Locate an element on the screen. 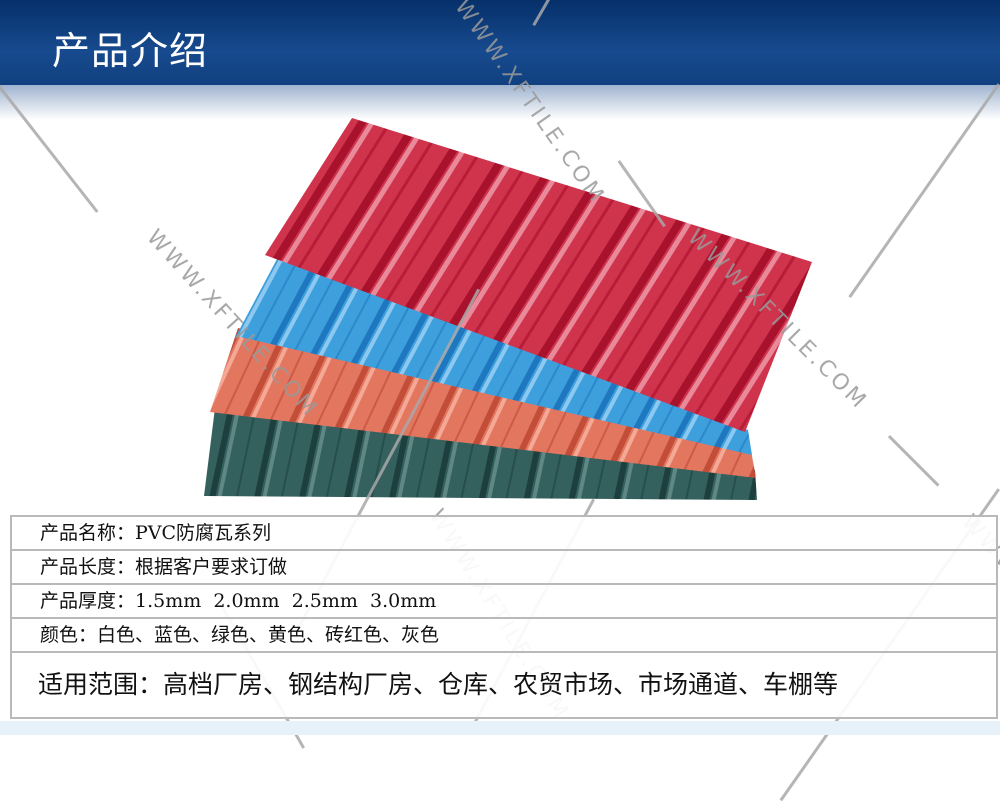 The image size is (1000, 801). spec-row-colors: 颜色：白色、蓝色、绿色、黄色、砖红色、灰色 is located at coordinates (504, 636).